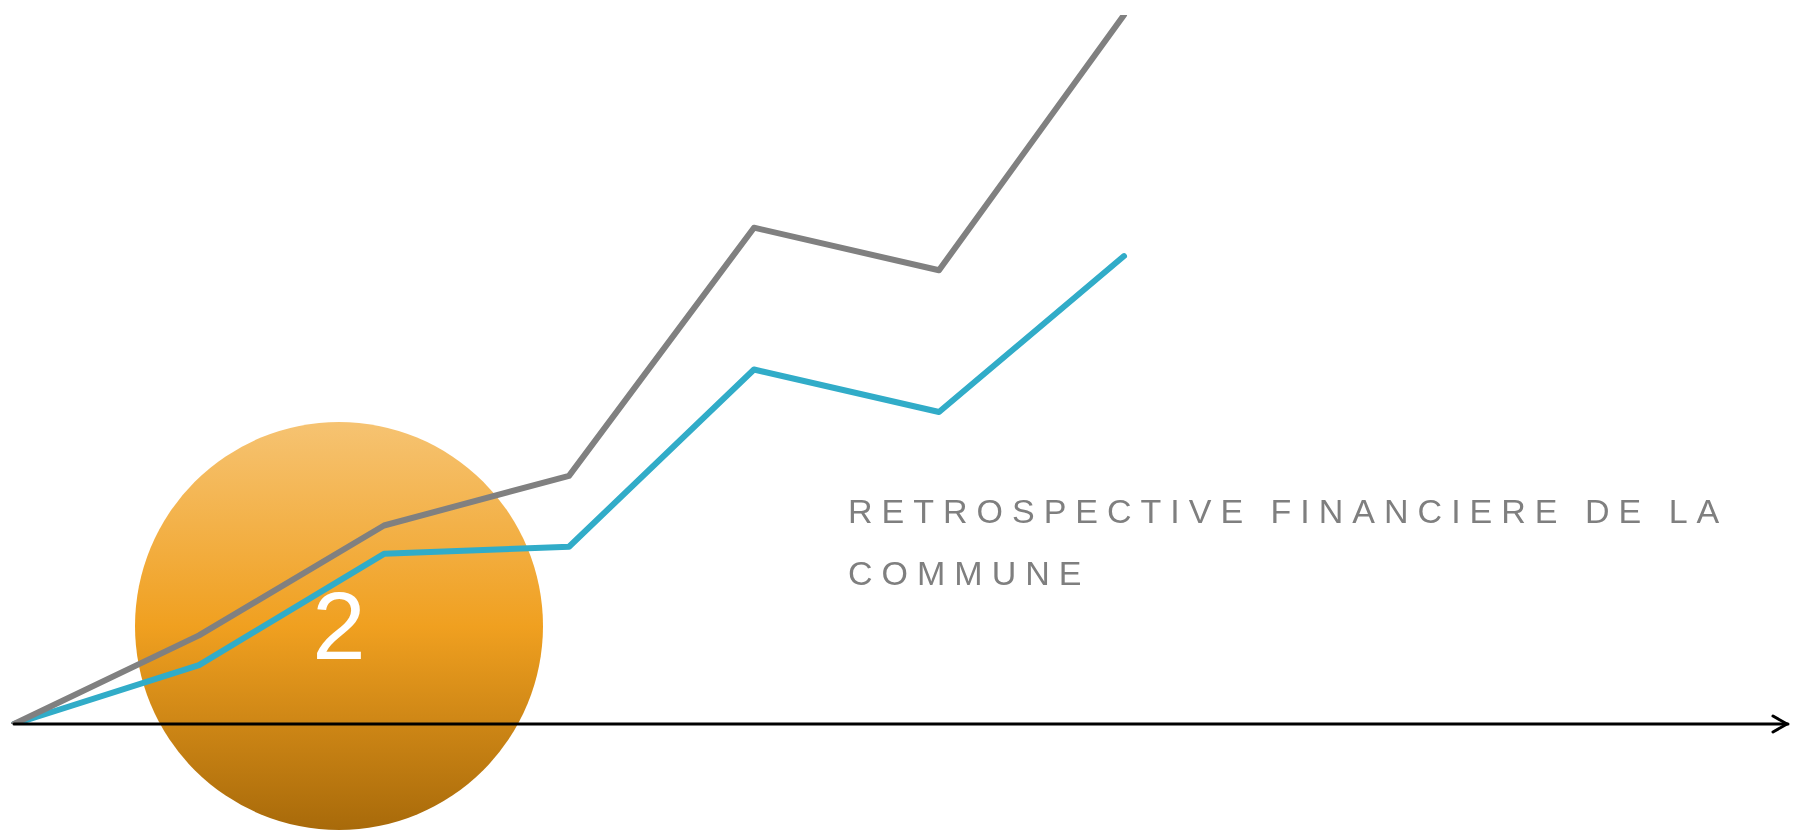 This screenshot has width=1800, height=830. What do you see at coordinates (1288, 542) in the screenshot?
I see `text: RETROSPECTIVE FINANCIERE DE LA COMMUNE` at bounding box center [1288, 542].